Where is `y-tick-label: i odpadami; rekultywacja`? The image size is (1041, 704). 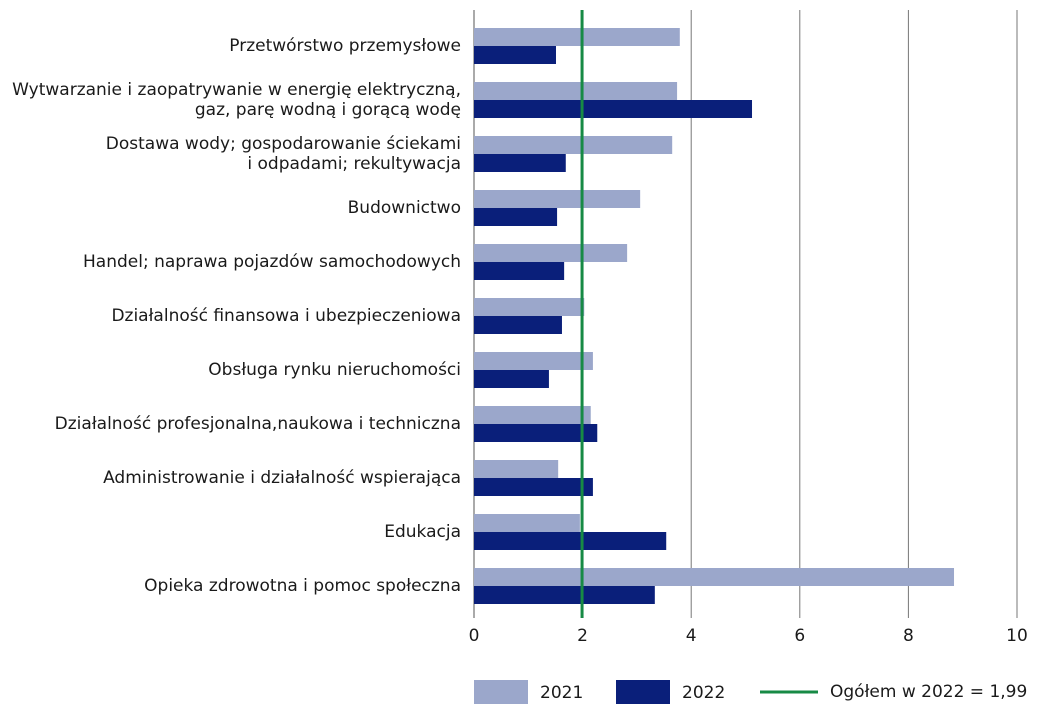
y-tick-label: i odpadami; rekultywacja is located at coordinates (354, 164).